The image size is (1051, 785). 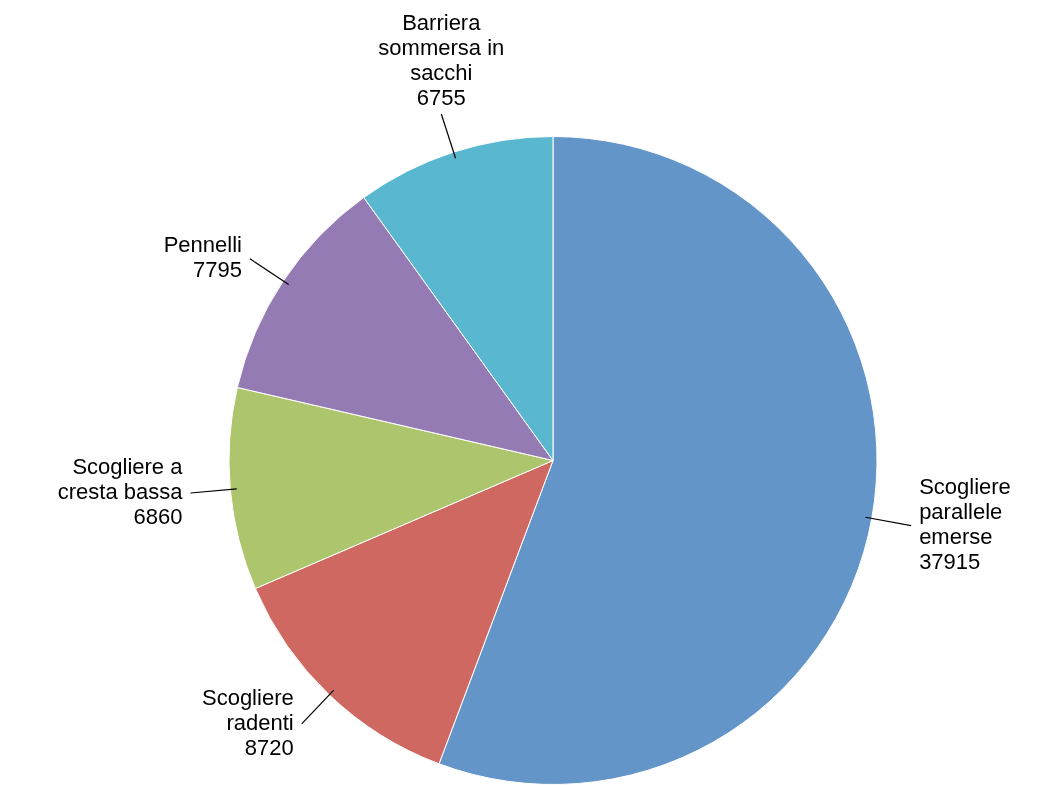 What do you see at coordinates (247, 709) in the screenshot?
I see `slice-label: Scogliere radenti` at bounding box center [247, 709].